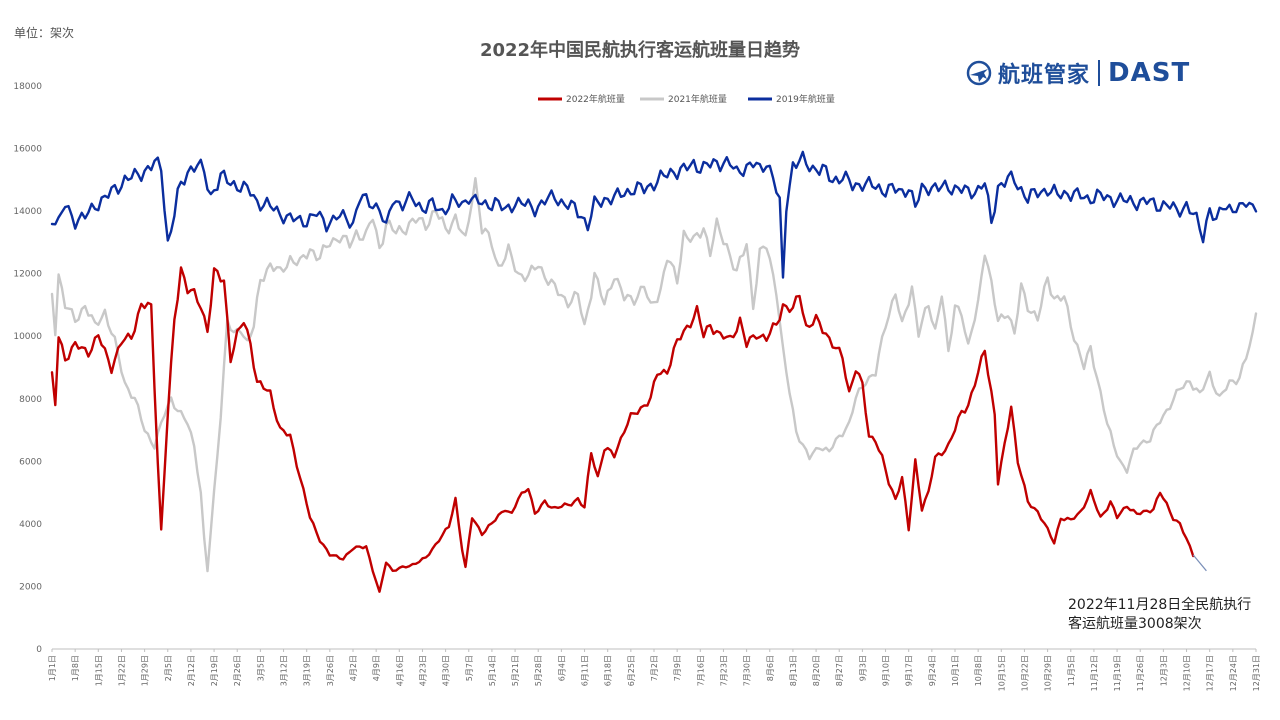 Image resolution: width=1280 pixels, height=720 pixels. Describe the element at coordinates (1048, 673) in the screenshot. I see `x-tick-label: 10月29日` at that location.